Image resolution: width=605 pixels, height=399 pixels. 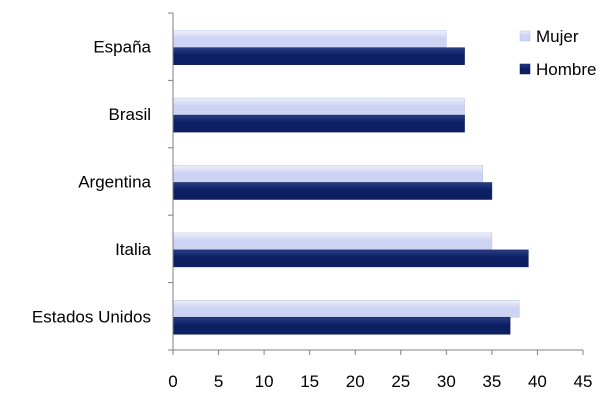 I want to click on bar-mujer-estados-unidos, so click(x=346, y=309).